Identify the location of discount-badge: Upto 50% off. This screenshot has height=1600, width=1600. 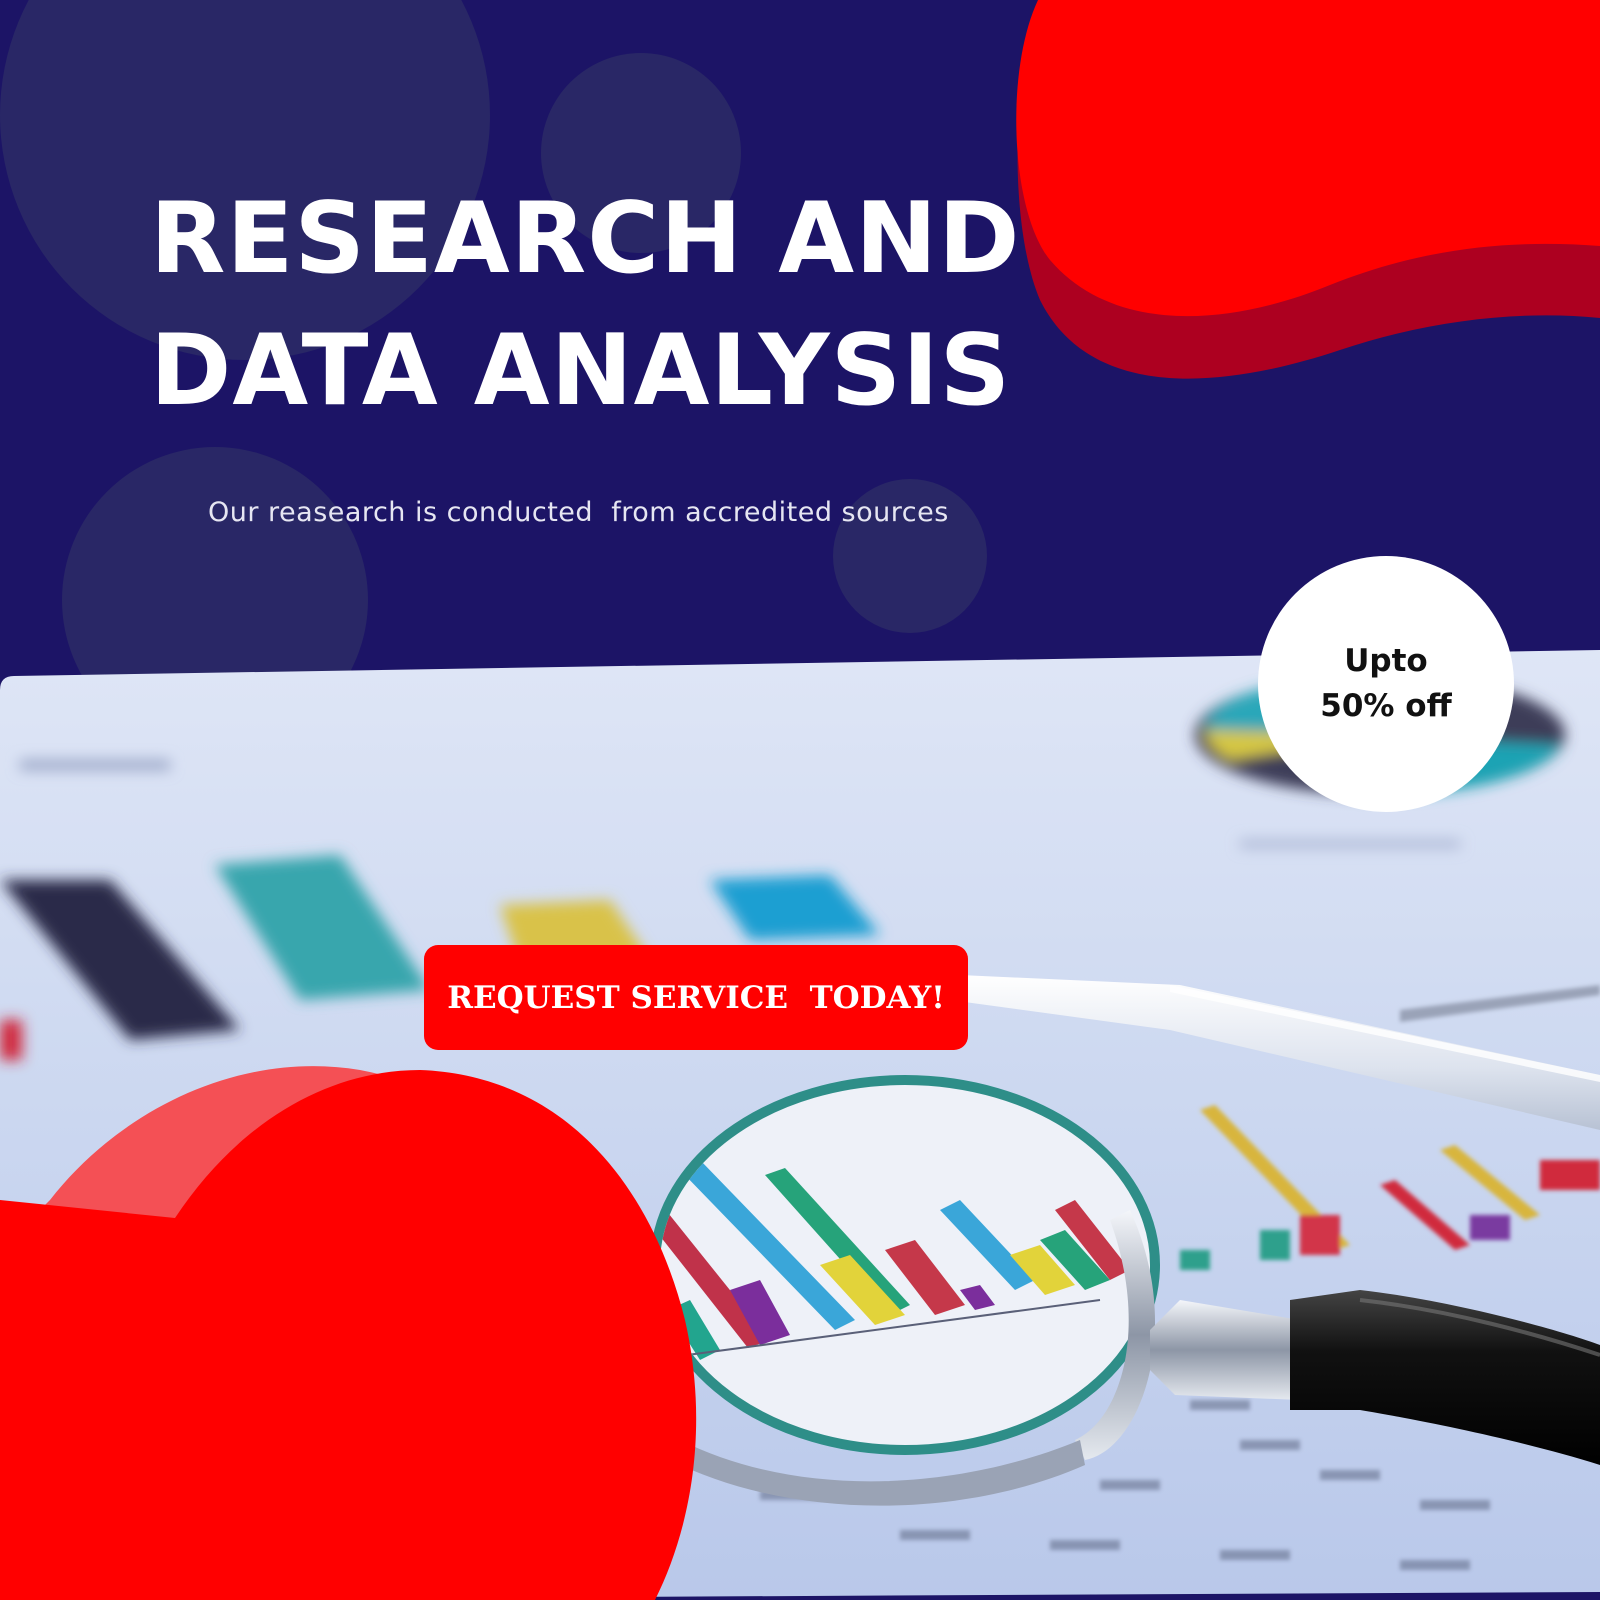
(1386, 684).